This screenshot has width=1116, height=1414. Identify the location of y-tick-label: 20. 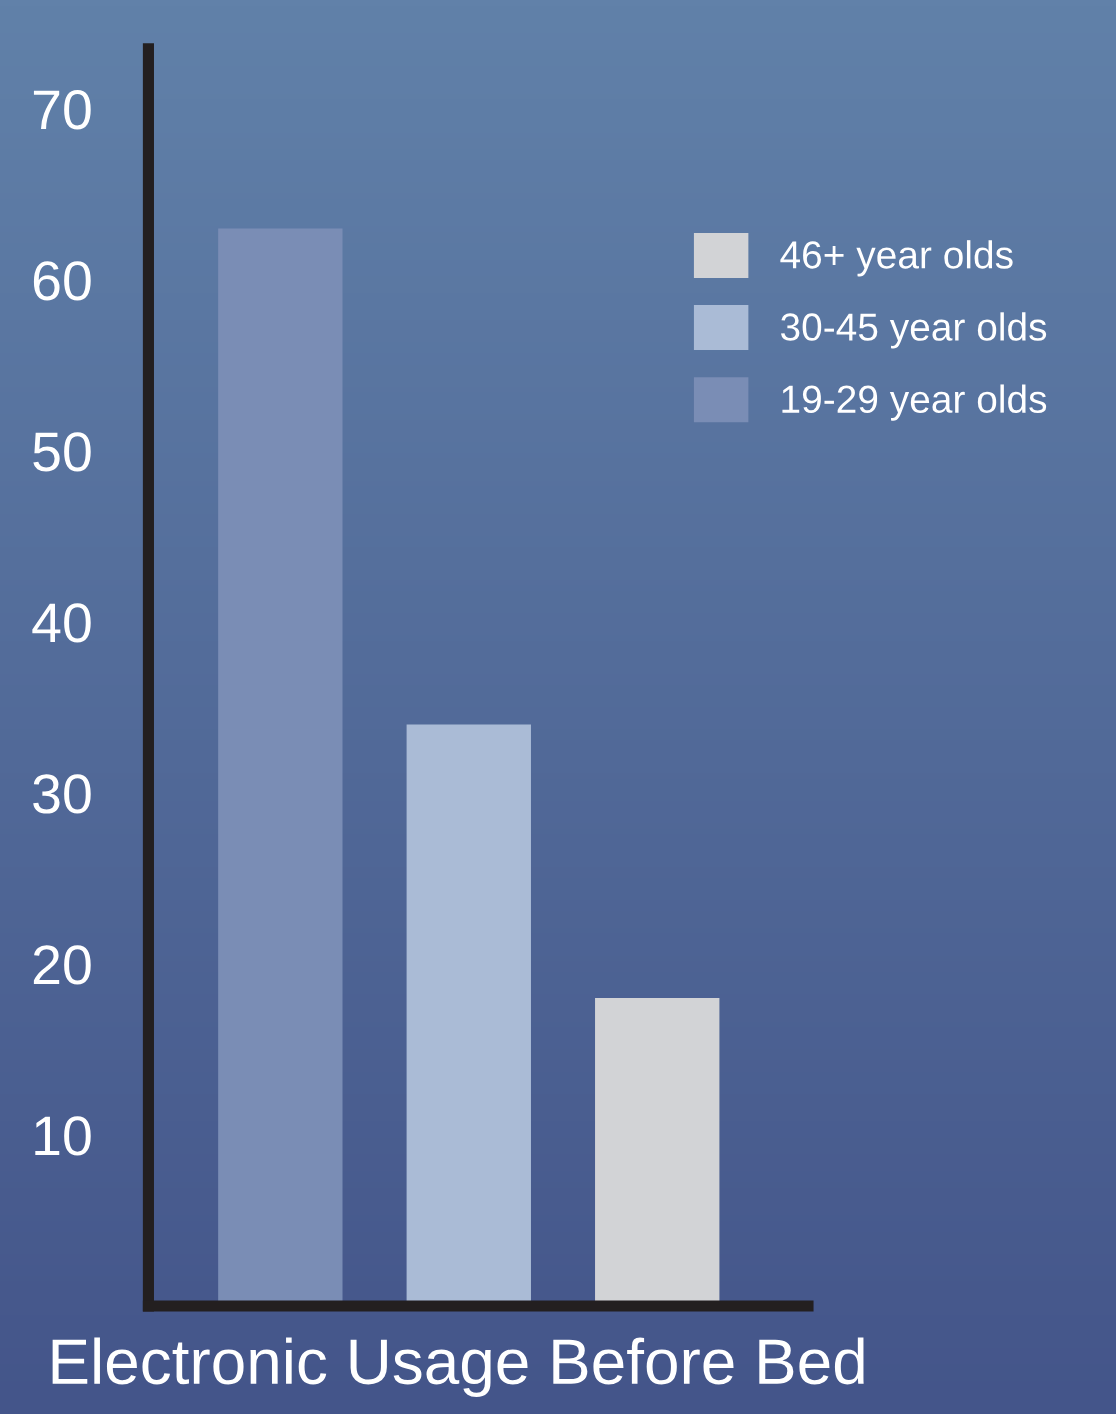
(62, 965).